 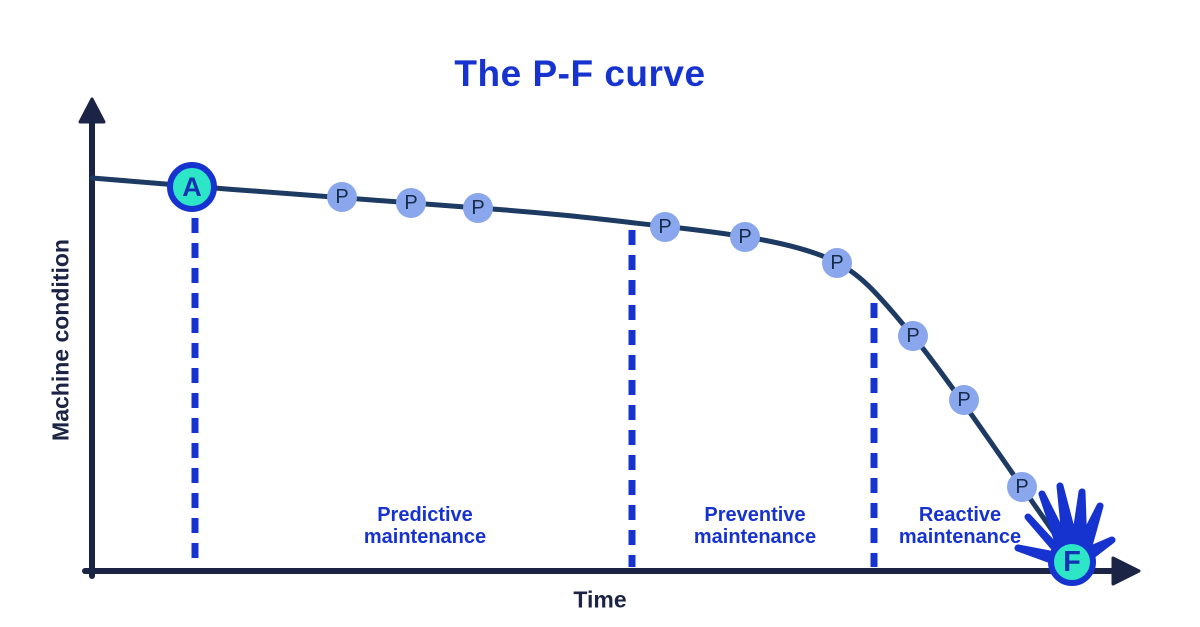 What do you see at coordinates (611, 571) in the screenshot?
I see `x-axis` at bounding box center [611, 571].